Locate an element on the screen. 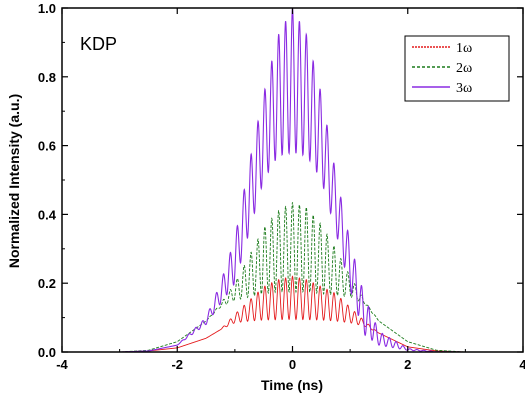 The width and height of the screenshot is (525, 402). legend-label: 3ω is located at coordinates (464, 88).